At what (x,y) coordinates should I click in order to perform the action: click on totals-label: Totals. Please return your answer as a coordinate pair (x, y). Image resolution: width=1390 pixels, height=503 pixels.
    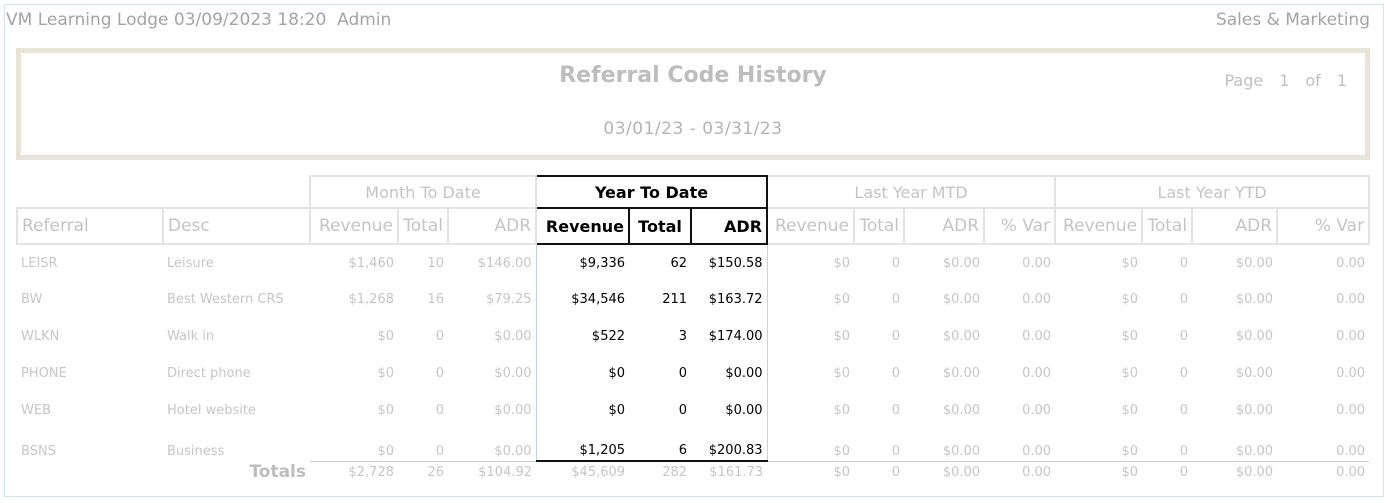
    Looking at the image, I should click on (277, 472).